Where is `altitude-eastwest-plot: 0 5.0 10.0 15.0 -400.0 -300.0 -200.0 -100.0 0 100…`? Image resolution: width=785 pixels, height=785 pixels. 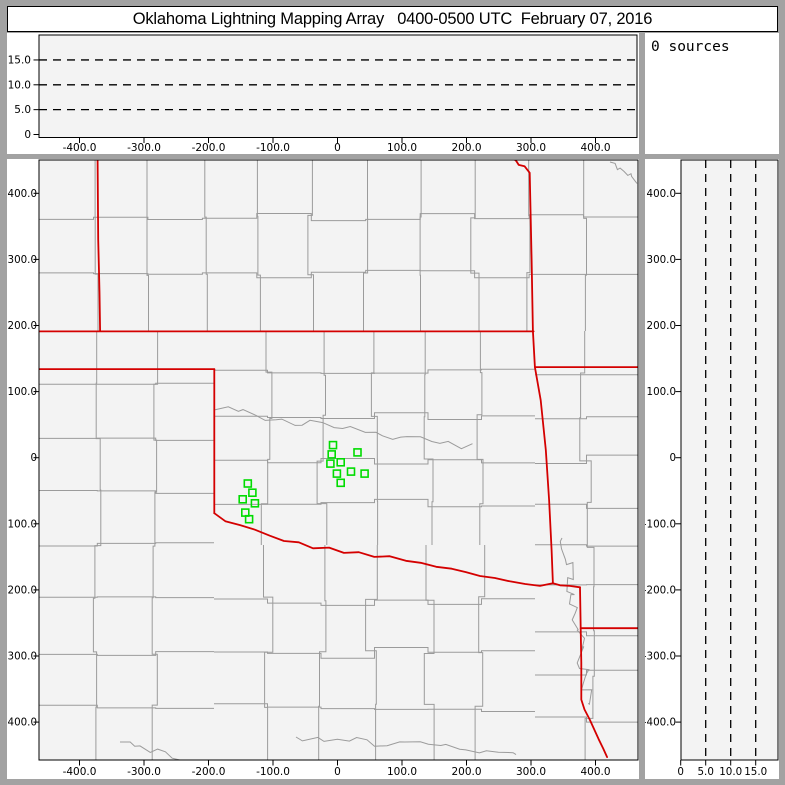
altitude-eastwest-plot: 0 5.0 10.0 15.0 -400.0 -300.0 -200.0 -100.0 0 100… is located at coordinates (323, 94).